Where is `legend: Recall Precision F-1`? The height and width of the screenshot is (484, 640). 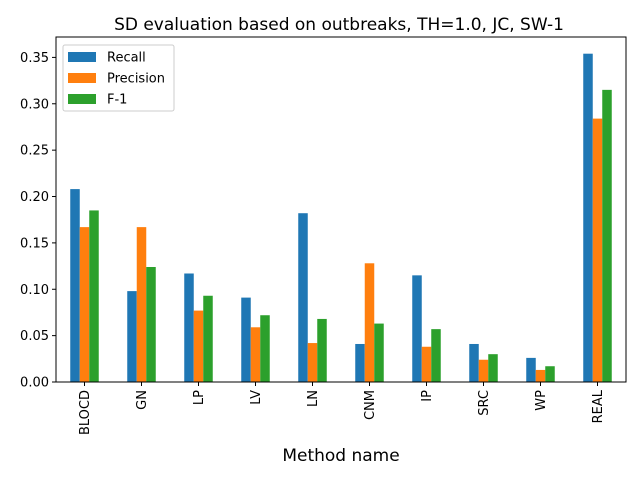
legend: Recall Precision F-1 is located at coordinates (118, 78).